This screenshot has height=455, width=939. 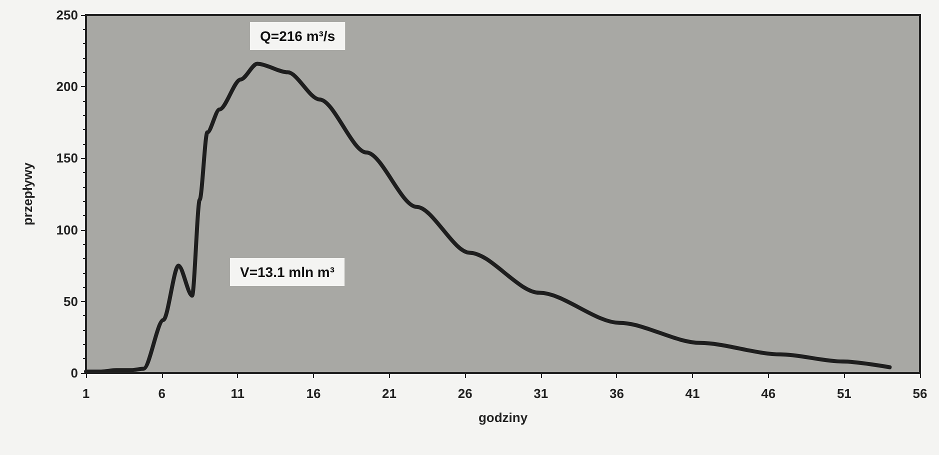 What do you see at coordinates (67, 86) in the screenshot?
I see `y-tick-label: 200` at bounding box center [67, 86].